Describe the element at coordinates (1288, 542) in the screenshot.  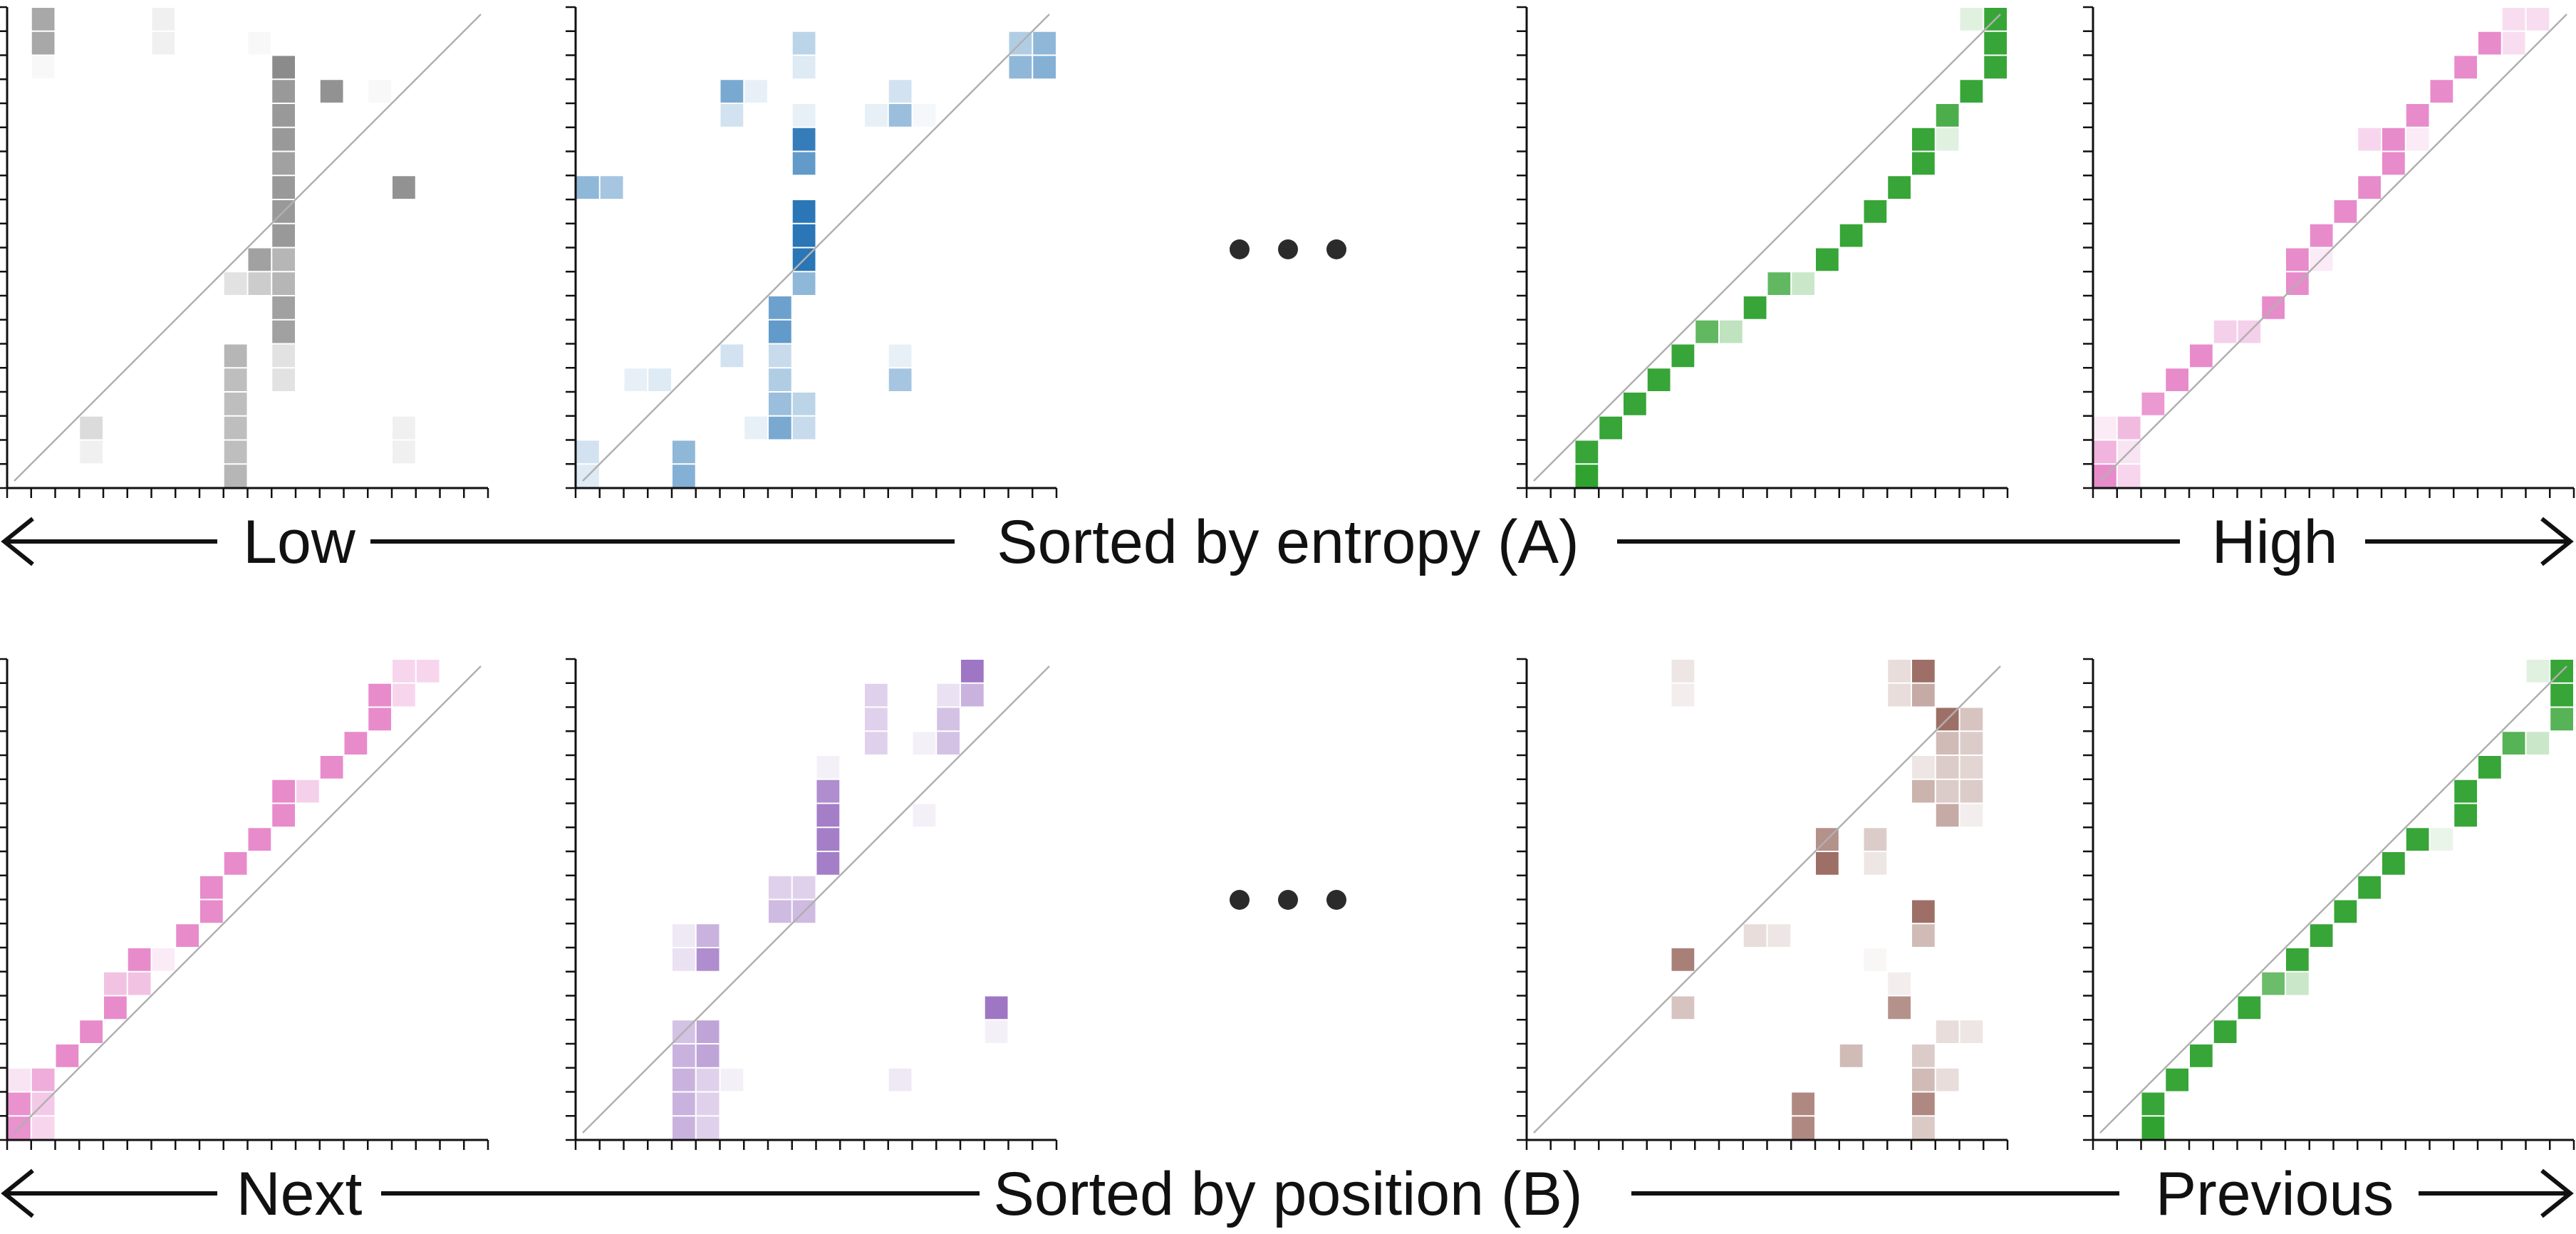
I see `row-a-center-label: Sorted by entropy (A)` at that location.